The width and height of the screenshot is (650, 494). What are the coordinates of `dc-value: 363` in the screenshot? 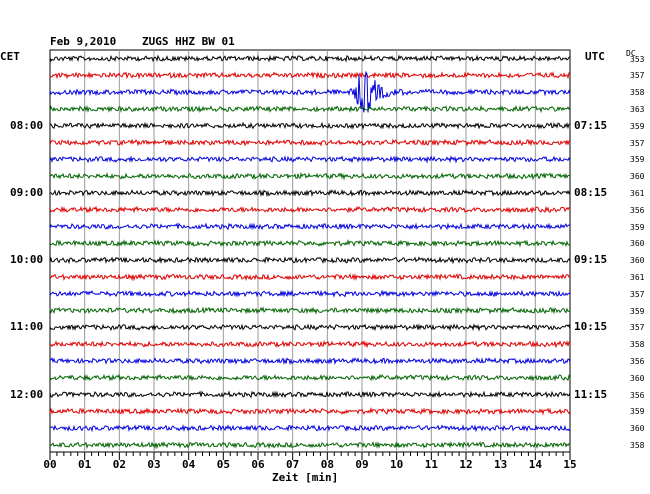 It's located at (637, 109).